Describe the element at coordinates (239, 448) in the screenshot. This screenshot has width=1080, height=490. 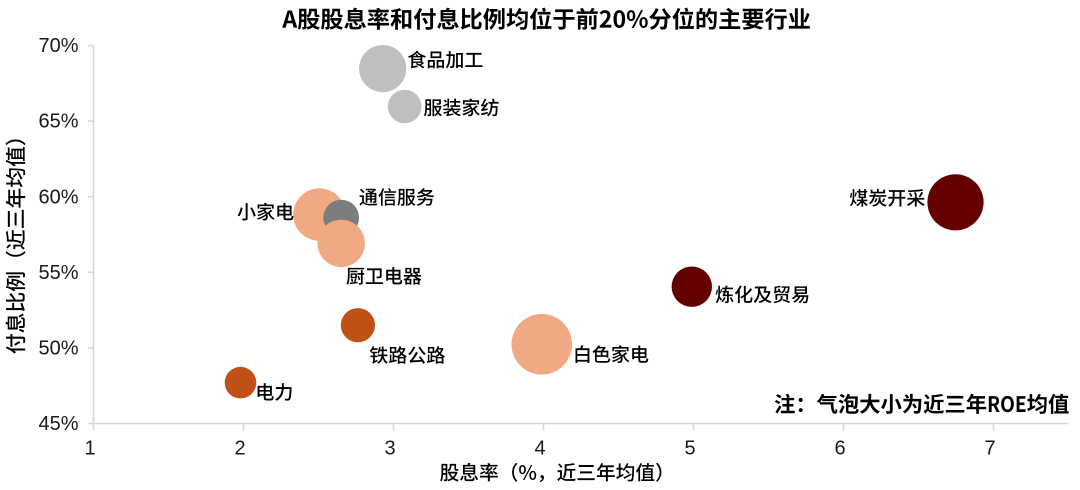
I see `svg-text: 2` at that location.